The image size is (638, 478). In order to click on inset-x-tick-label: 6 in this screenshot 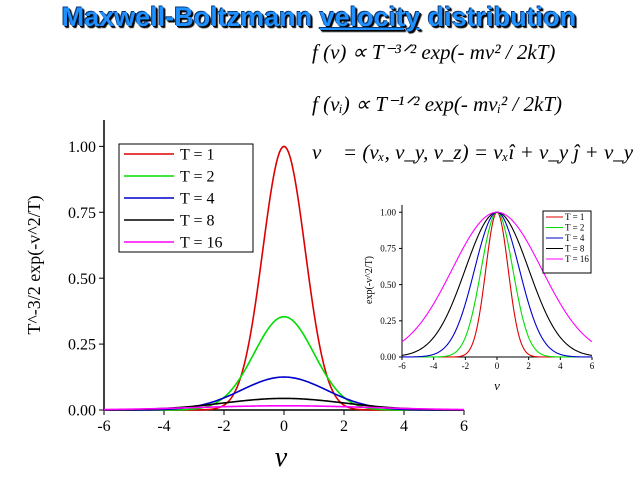, I will do `click(592, 366)`.